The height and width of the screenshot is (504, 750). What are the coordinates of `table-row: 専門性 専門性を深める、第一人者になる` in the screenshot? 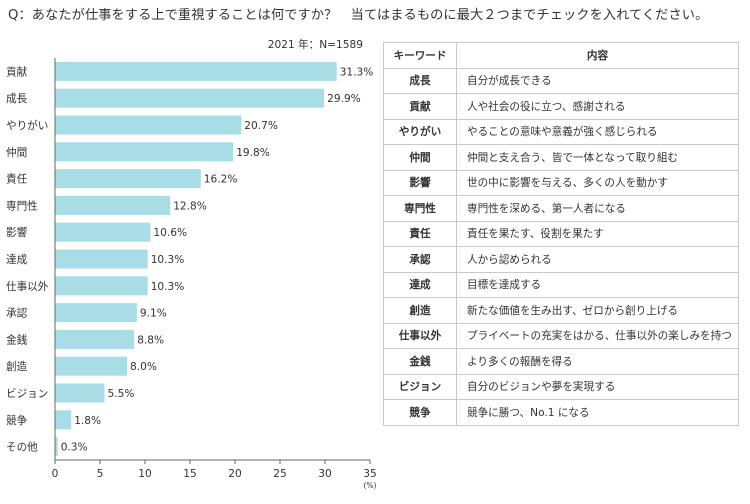 It's located at (561, 208).